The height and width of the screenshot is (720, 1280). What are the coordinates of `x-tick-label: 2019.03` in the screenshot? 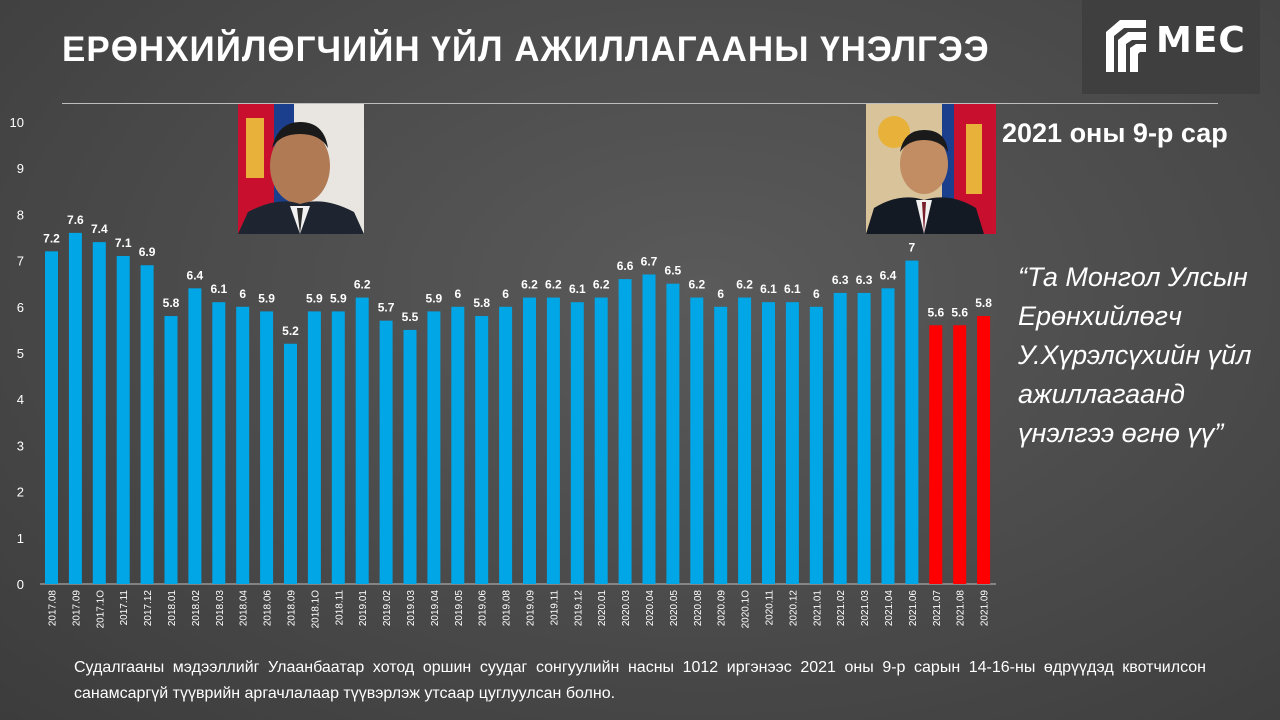 It's located at (411, 608).